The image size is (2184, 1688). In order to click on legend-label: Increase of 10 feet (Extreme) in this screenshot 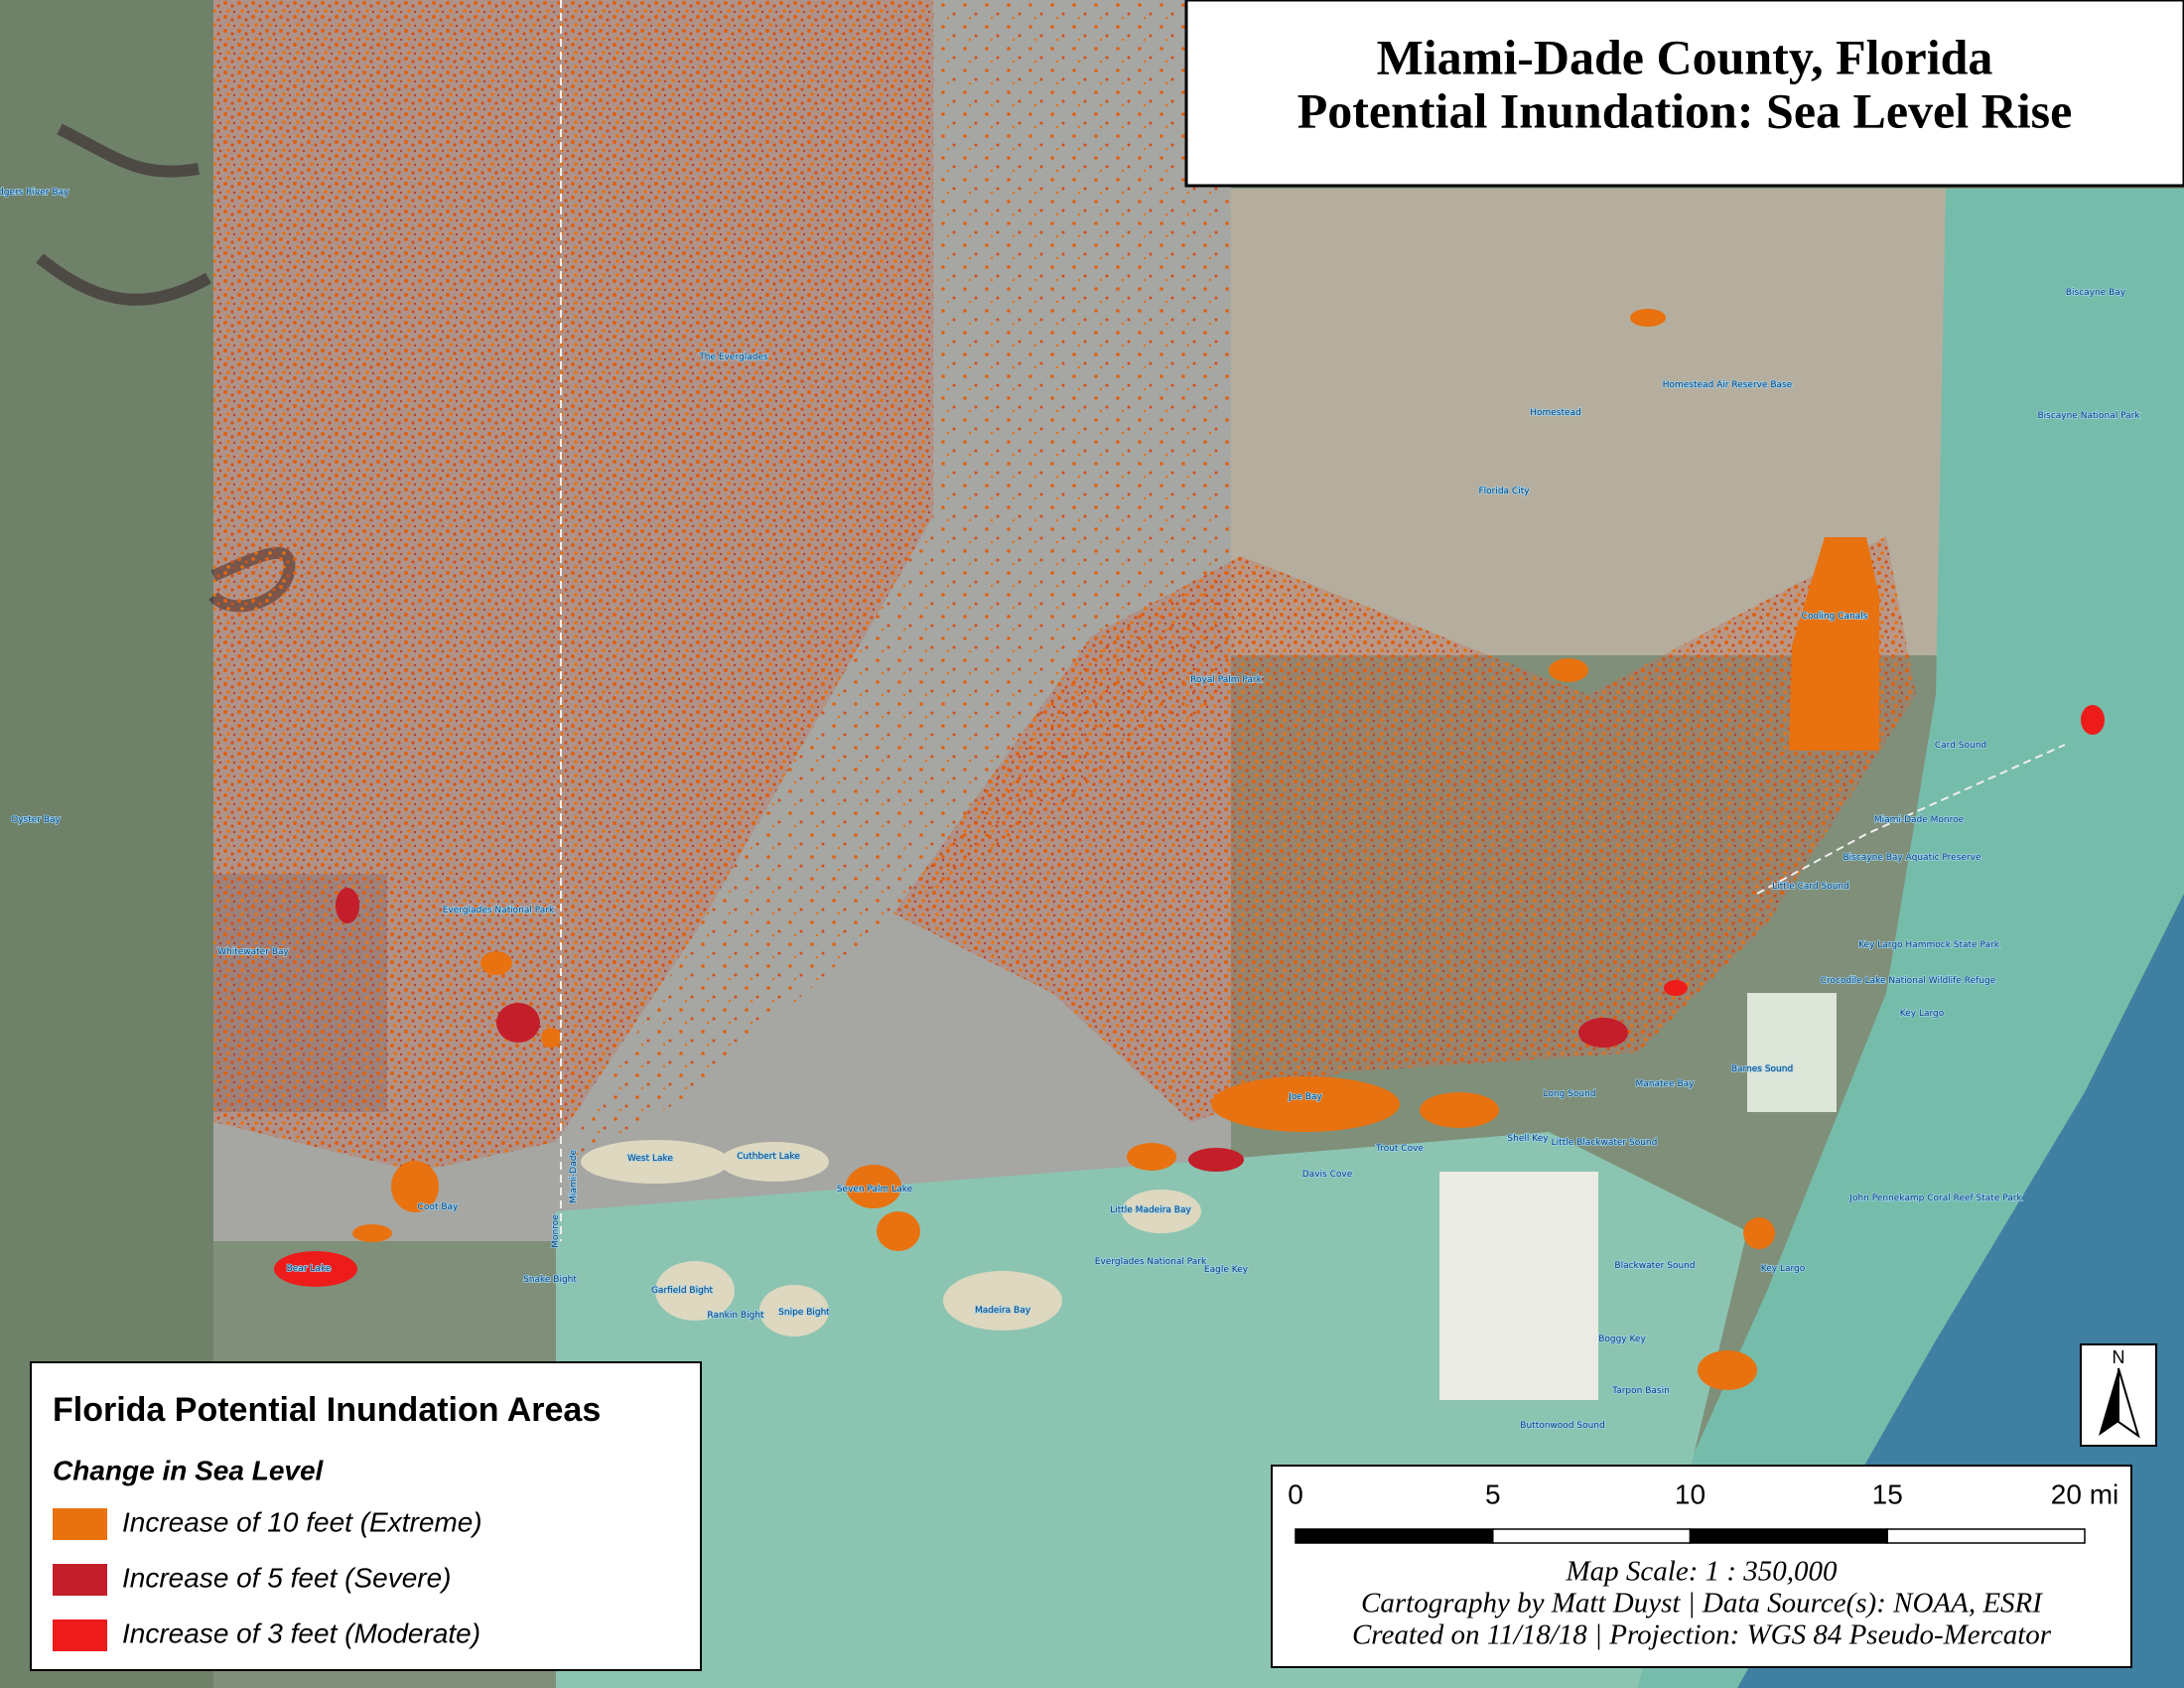, I will do `click(302, 1521)`.